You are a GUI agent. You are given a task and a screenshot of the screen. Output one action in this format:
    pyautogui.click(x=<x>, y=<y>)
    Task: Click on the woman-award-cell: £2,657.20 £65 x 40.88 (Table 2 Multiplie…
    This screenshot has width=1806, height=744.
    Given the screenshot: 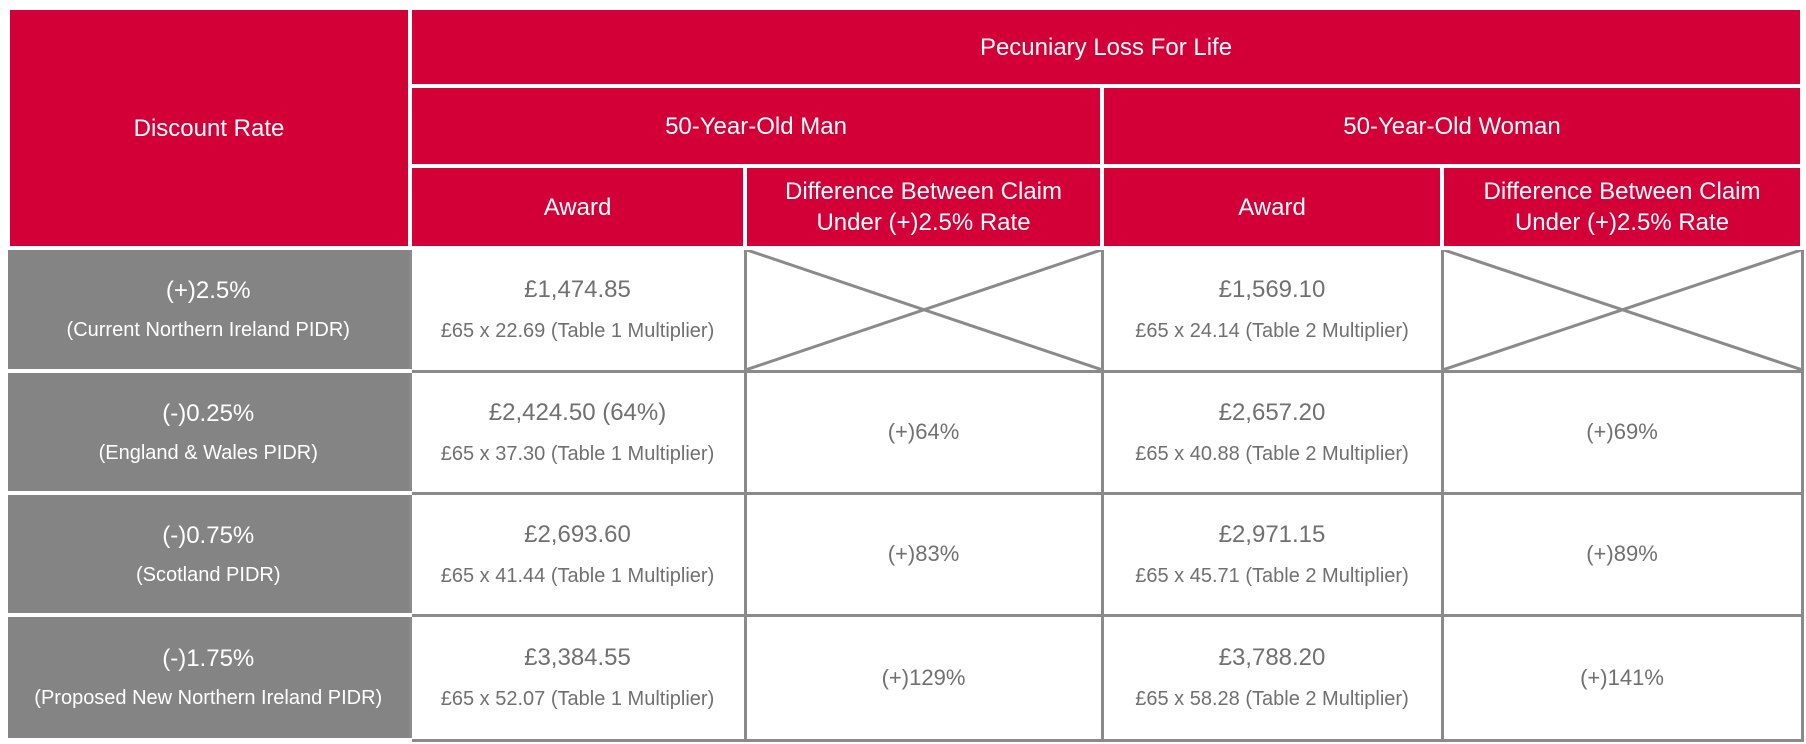 What is the action you would take?
    pyautogui.click(x=1272, y=432)
    